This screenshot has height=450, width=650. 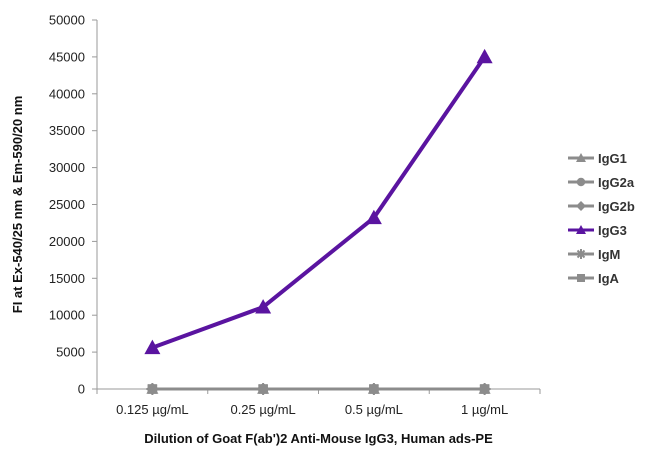 What do you see at coordinates (616, 206) in the screenshot?
I see `legend-label: IgG2b` at bounding box center [616, 206].